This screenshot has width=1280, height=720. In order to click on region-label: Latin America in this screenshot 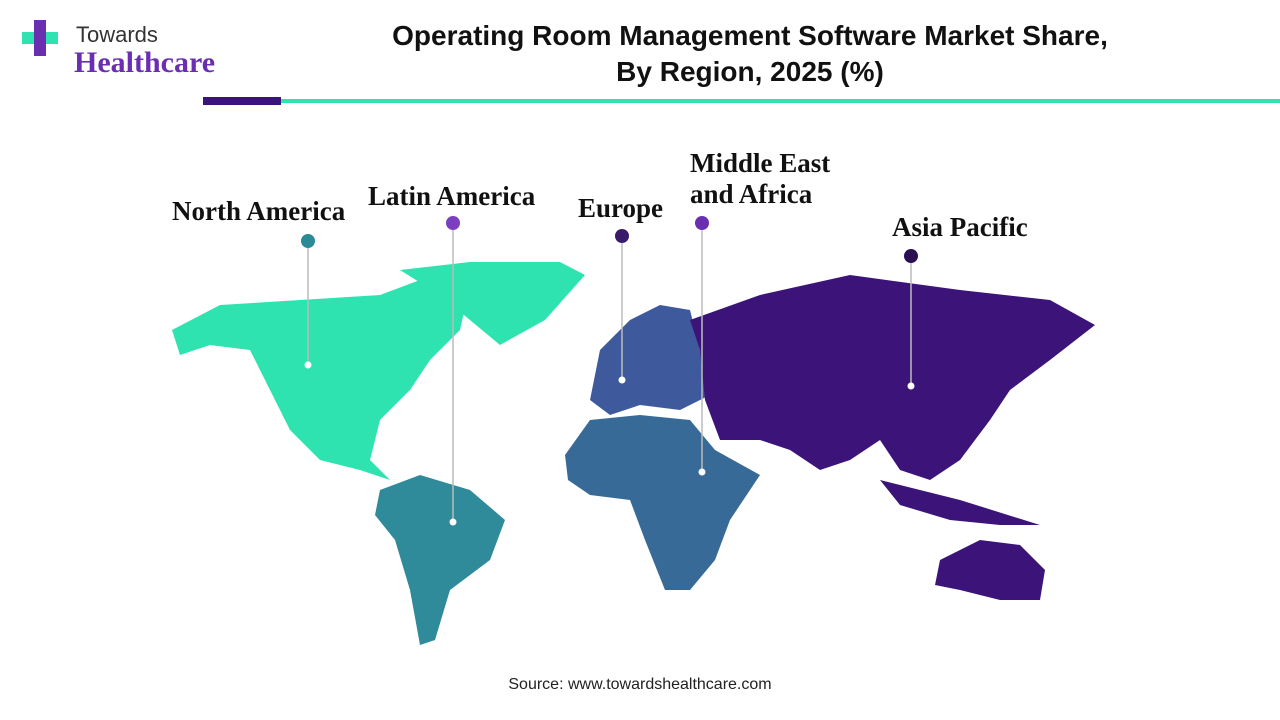, I will do `click(451, 196)`.